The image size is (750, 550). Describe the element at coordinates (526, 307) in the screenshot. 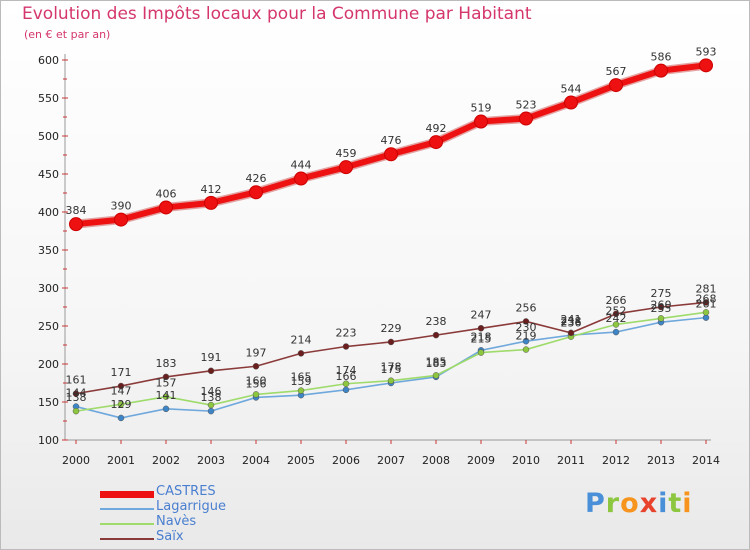

I see `data-label-sa-x: 256` at that location.